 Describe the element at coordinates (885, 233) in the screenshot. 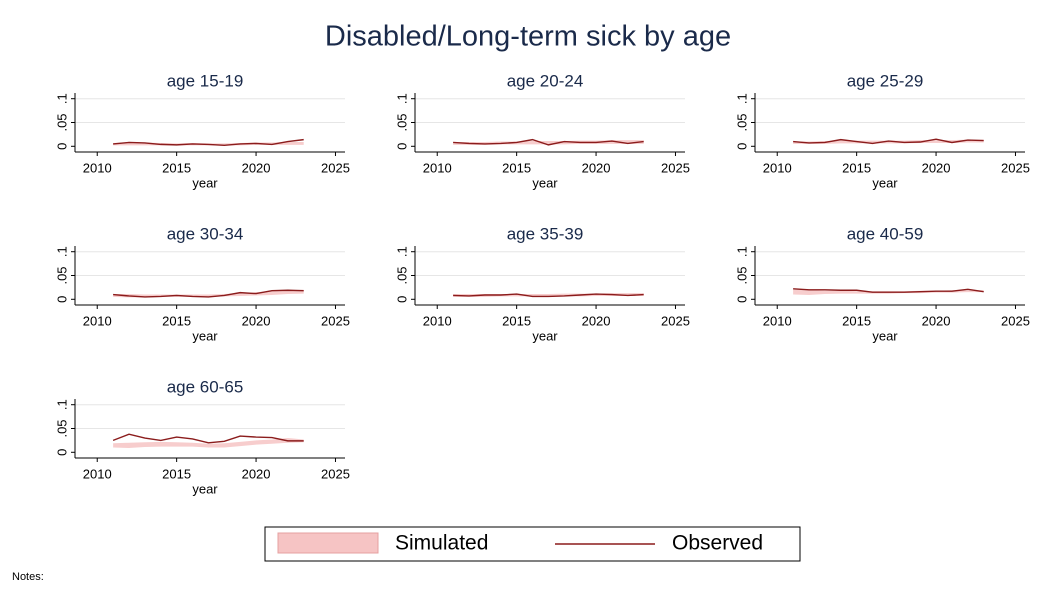

I see `panel-title: age 40-59` at that location.